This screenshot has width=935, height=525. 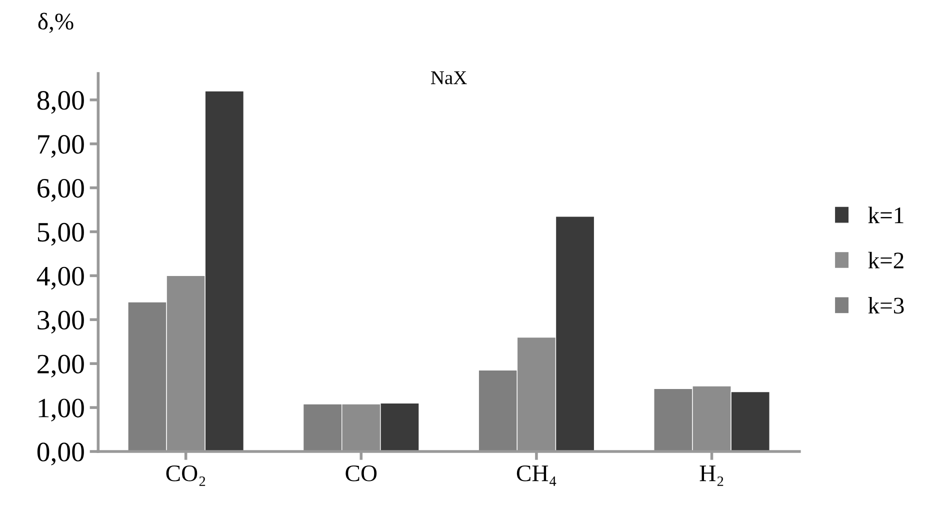 What do you see at coordinates (61, 322) in the screenshot?
I see `y-tick-label: 3,00` at bounding box center [61, 322].